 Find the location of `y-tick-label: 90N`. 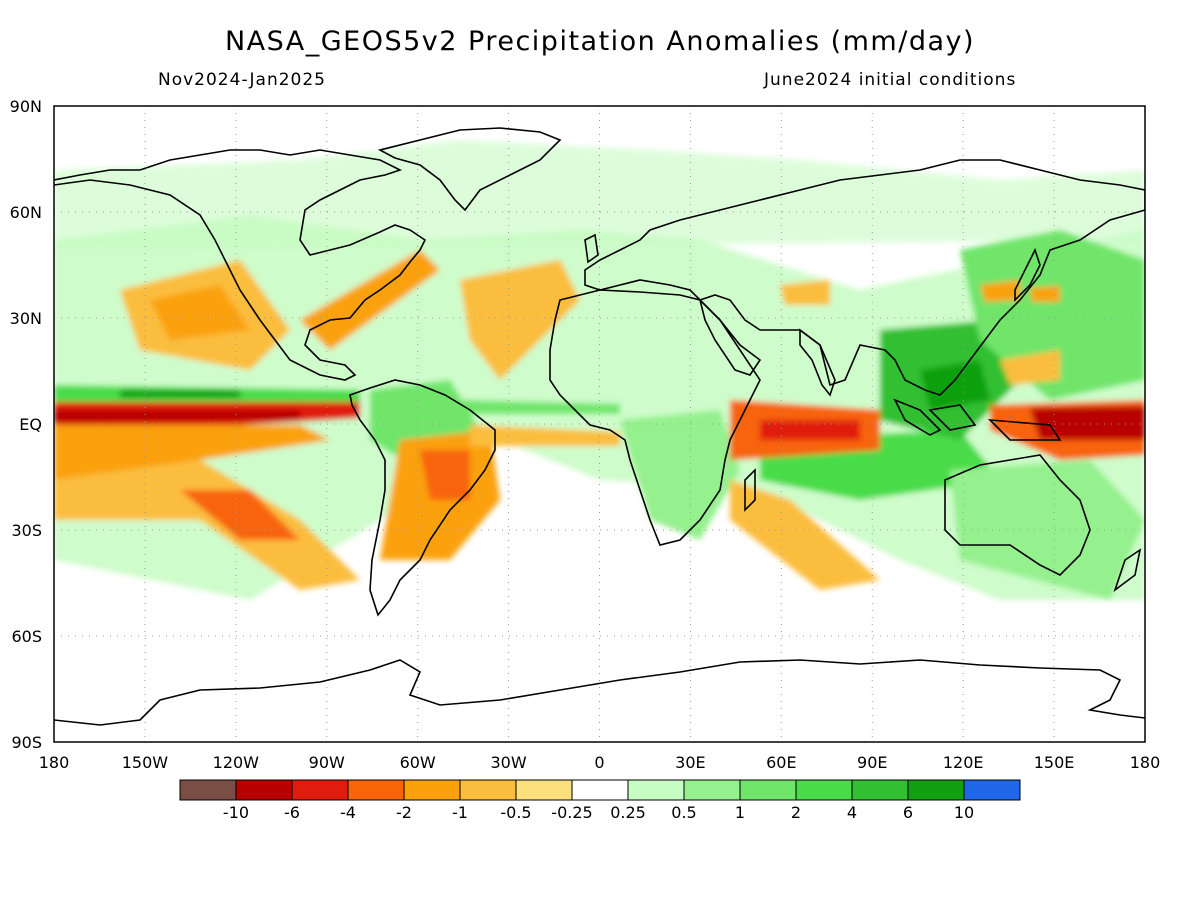

y-tick-label: 90N is located at coordinates (26, 106).